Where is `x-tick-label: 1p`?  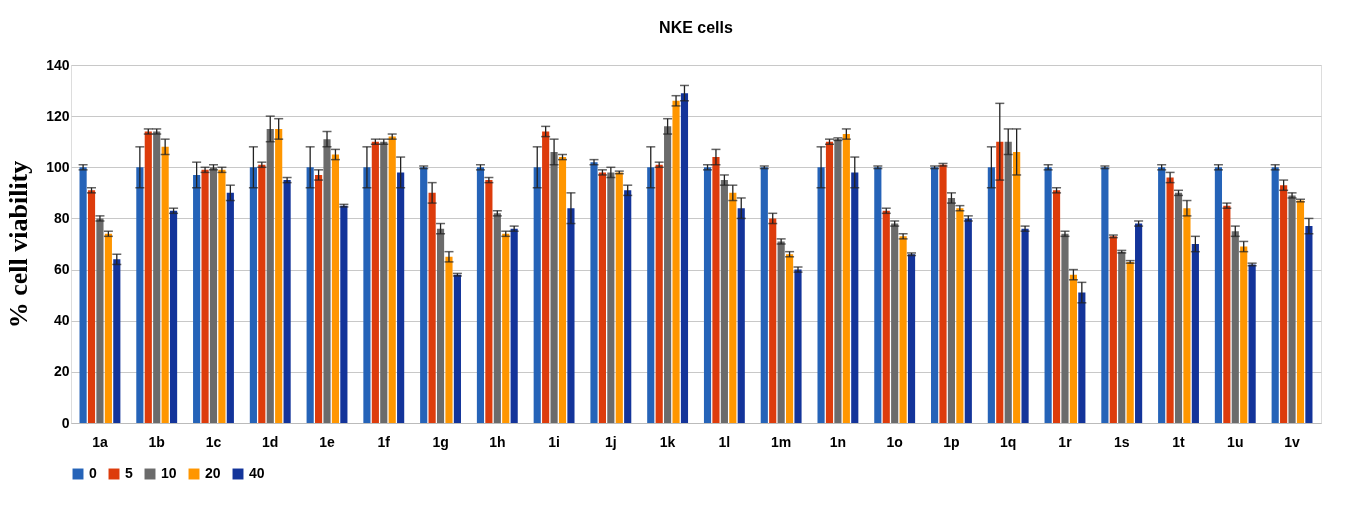 x-tick-label: 1p is located at coordinates (951, 441).